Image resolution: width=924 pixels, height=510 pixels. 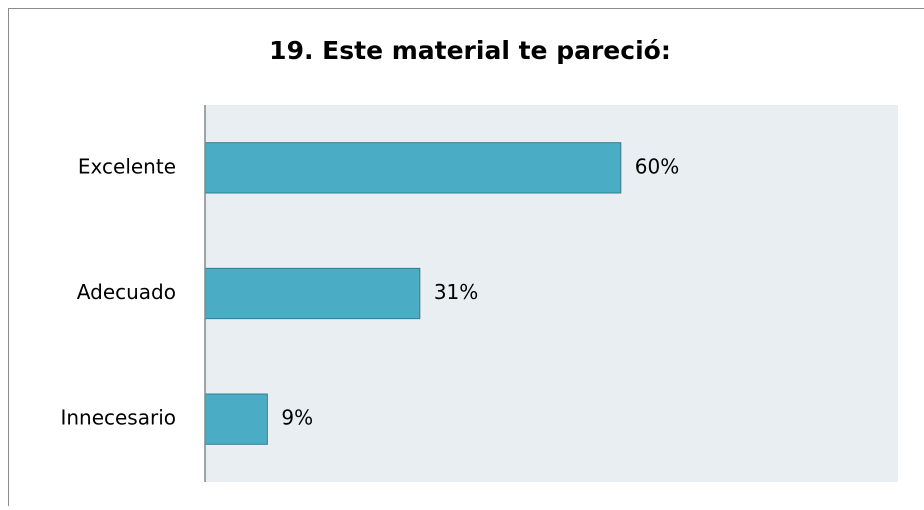 I want to click on data-label: 9%, so click(x=297, y=418).